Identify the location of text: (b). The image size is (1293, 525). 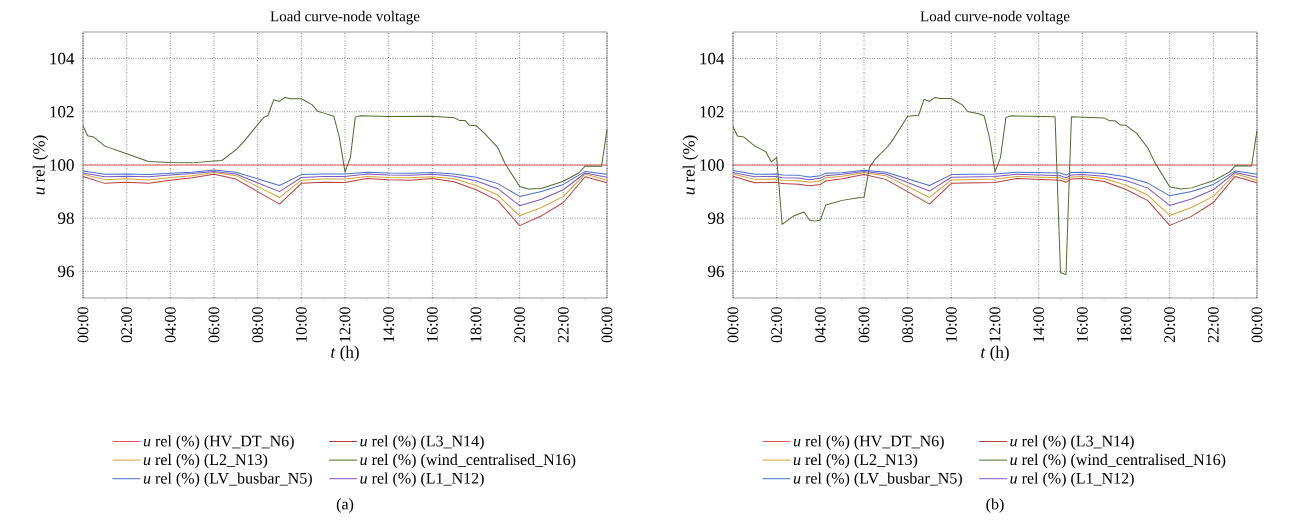
(995, 505).